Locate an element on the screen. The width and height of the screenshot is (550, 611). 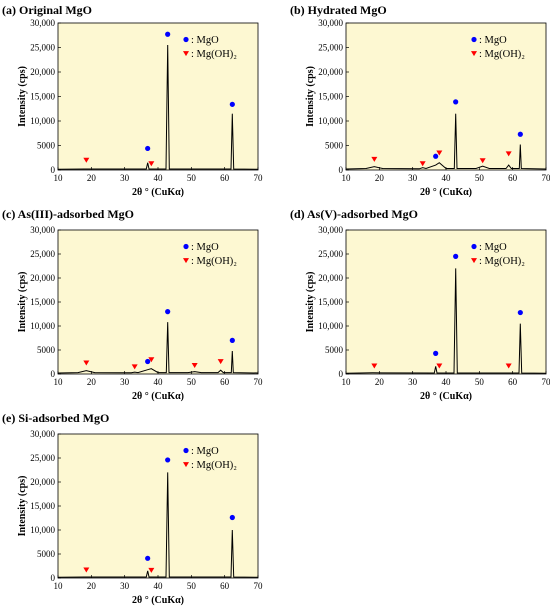
panel-title: (d) As(V)-adsorbed MgO is located at coordinates (354, 214).